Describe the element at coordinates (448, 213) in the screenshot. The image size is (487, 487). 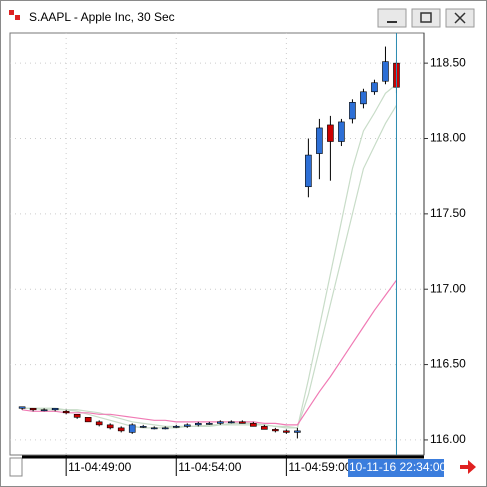
I see `y-tick-label: 117.50` at that location.